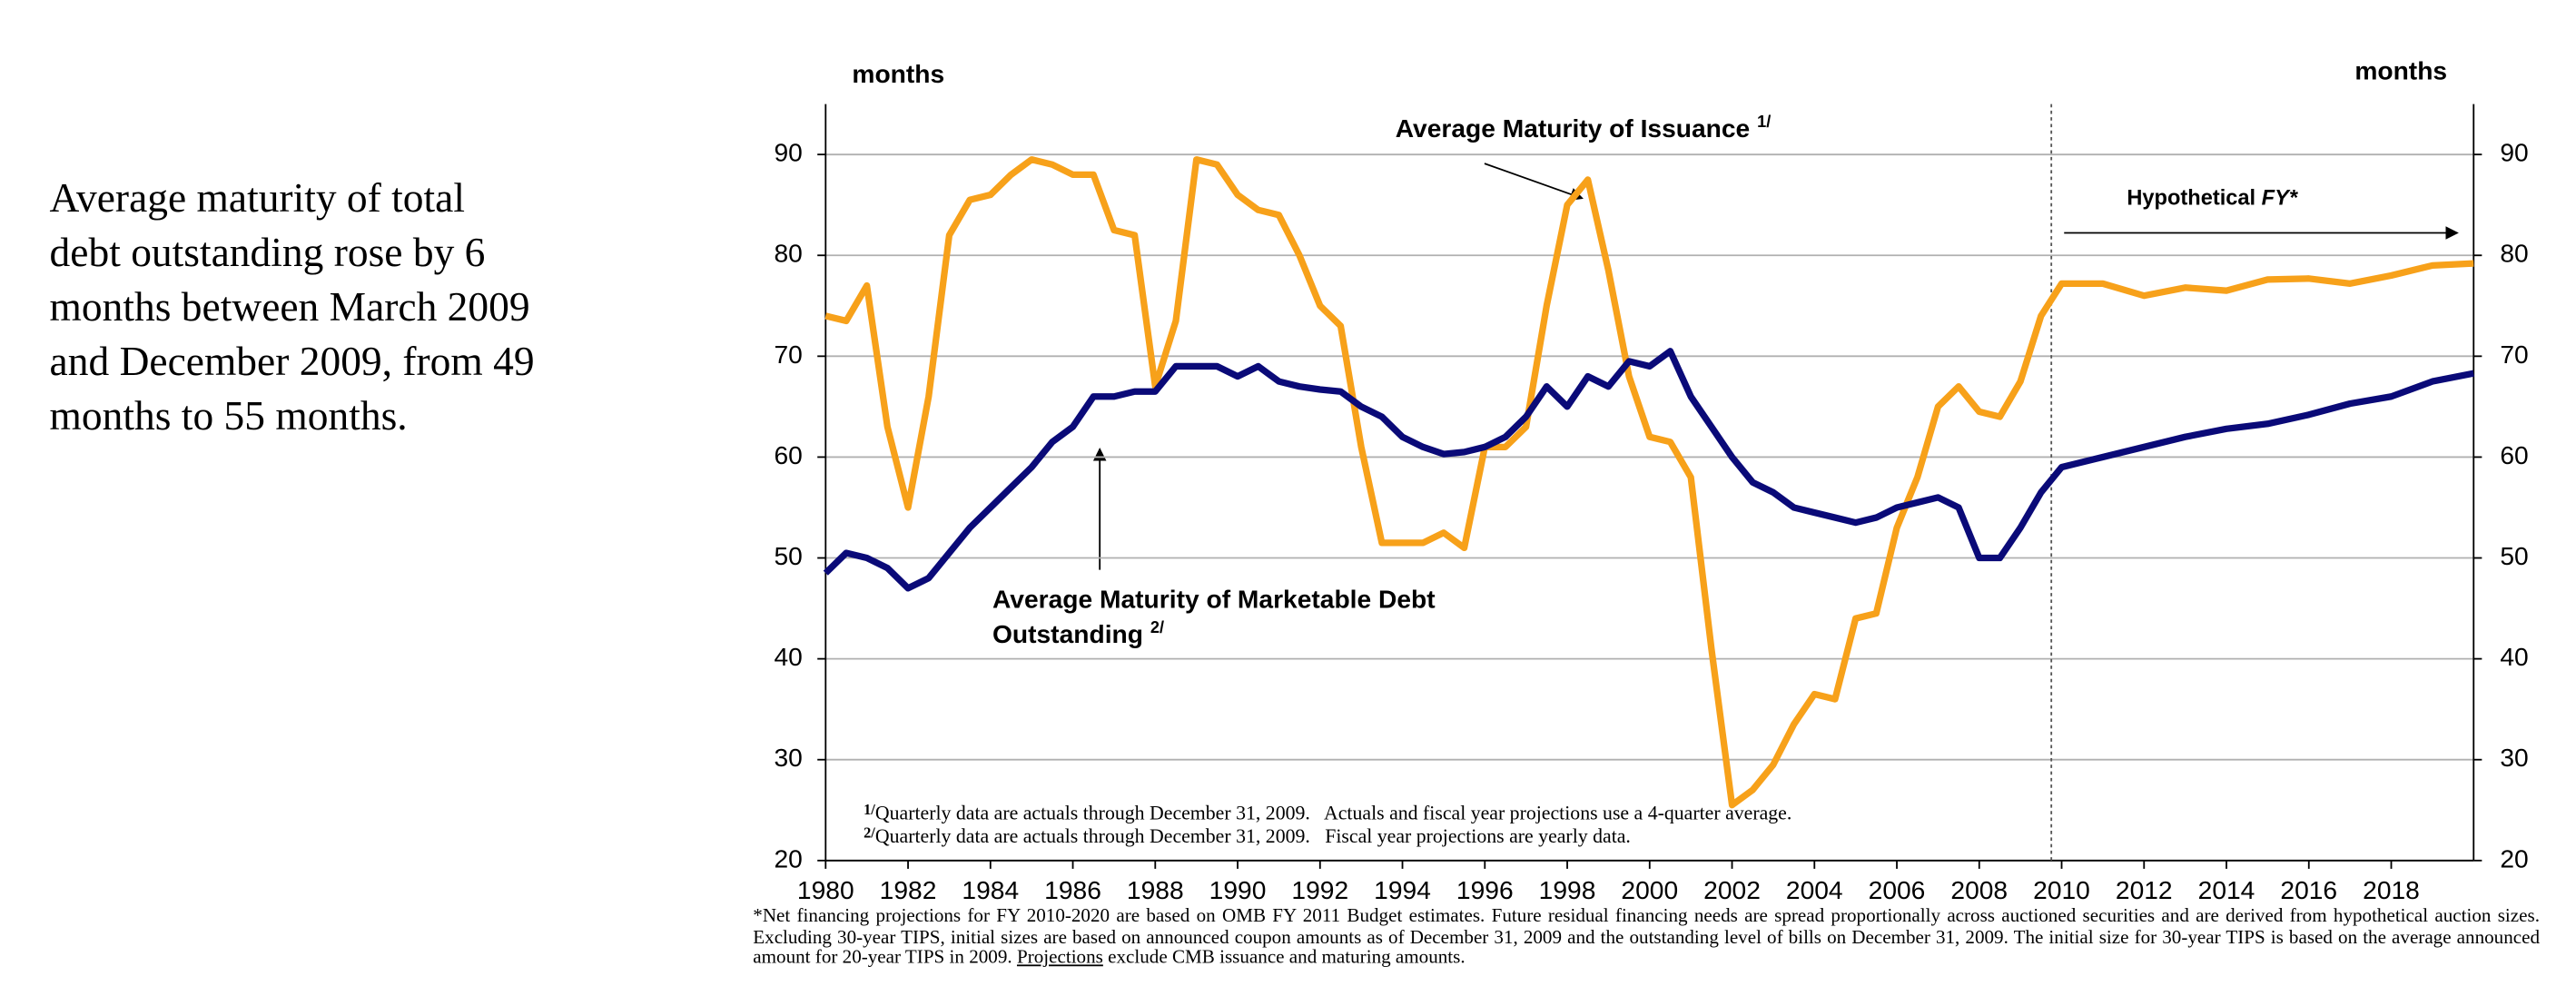  I want to click on x-tick-label: 2010, so click(2061, 889).